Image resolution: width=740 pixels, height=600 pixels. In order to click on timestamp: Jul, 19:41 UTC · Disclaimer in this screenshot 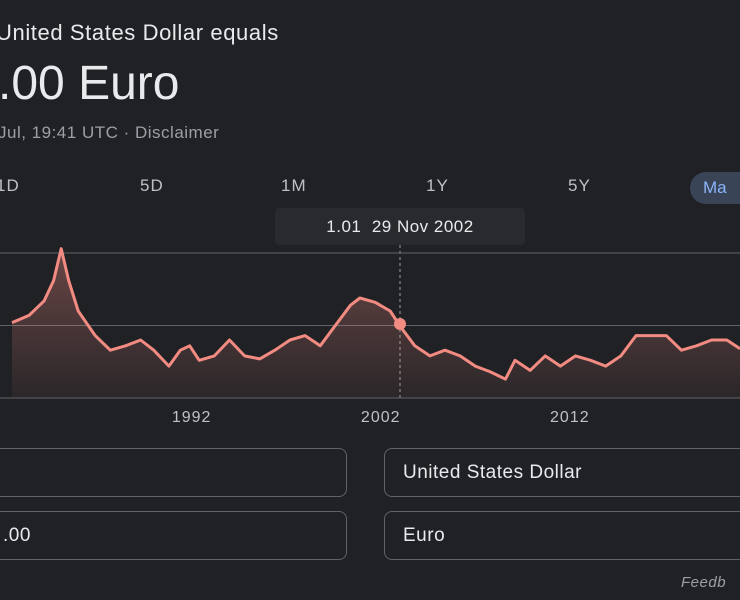, I will do `click(110, 132)`.